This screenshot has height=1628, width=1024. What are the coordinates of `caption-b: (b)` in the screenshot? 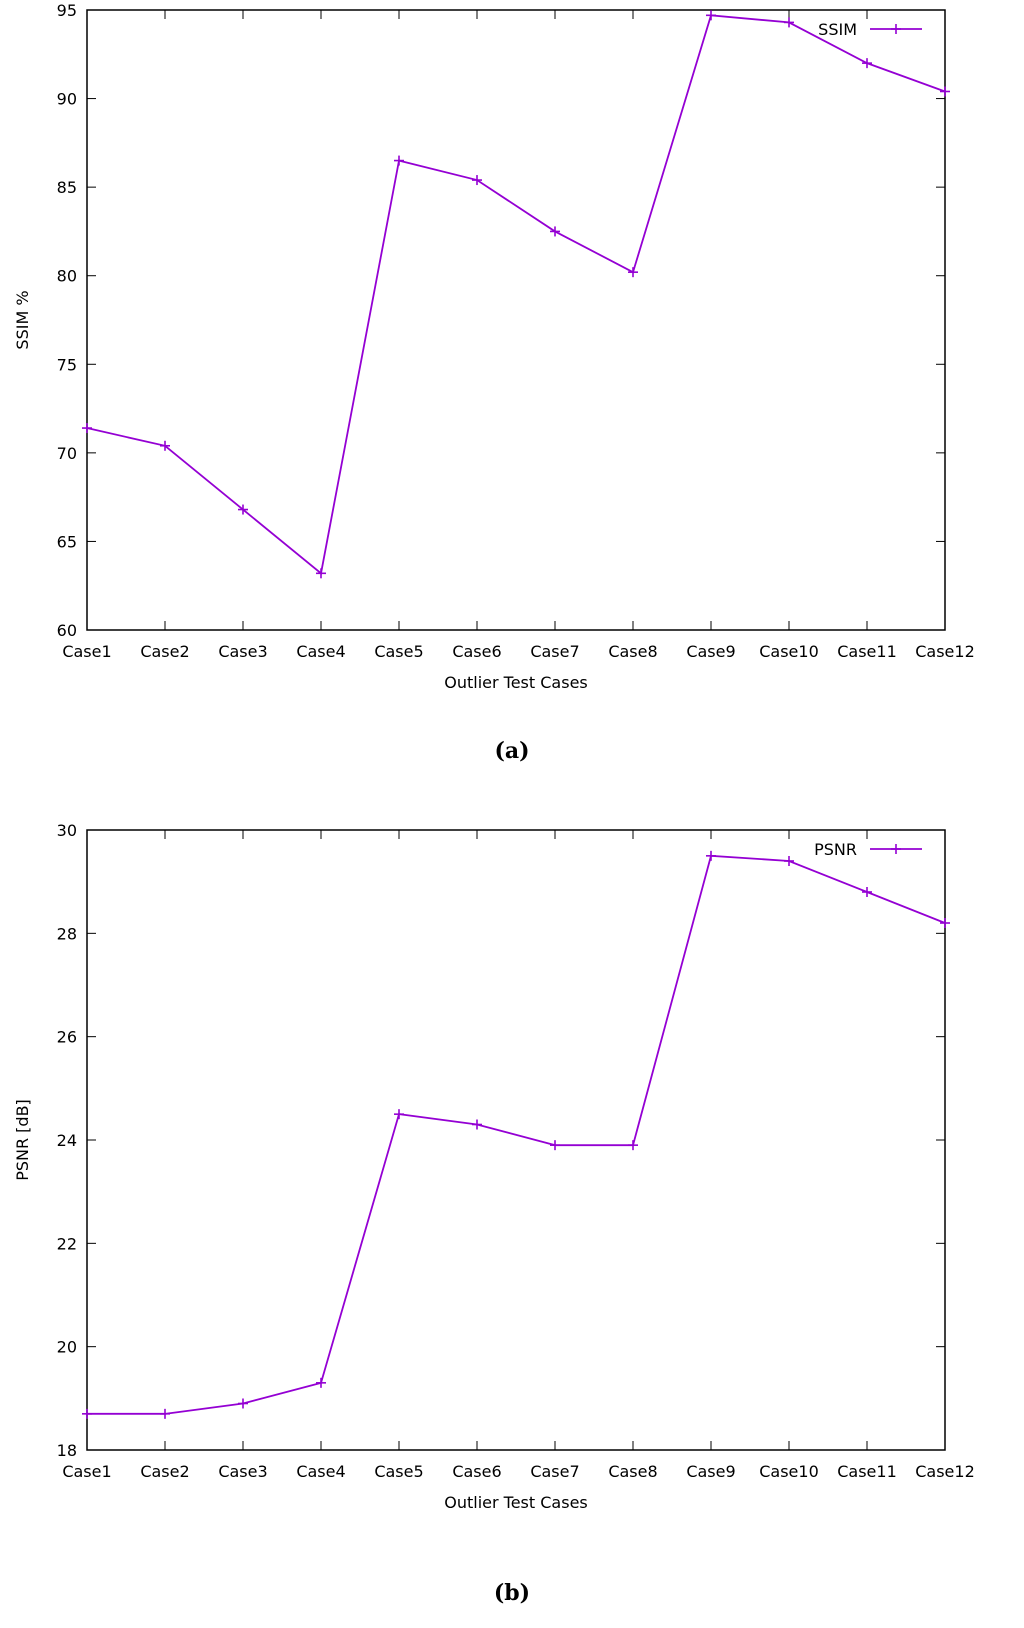 It's located at (512, 1593).